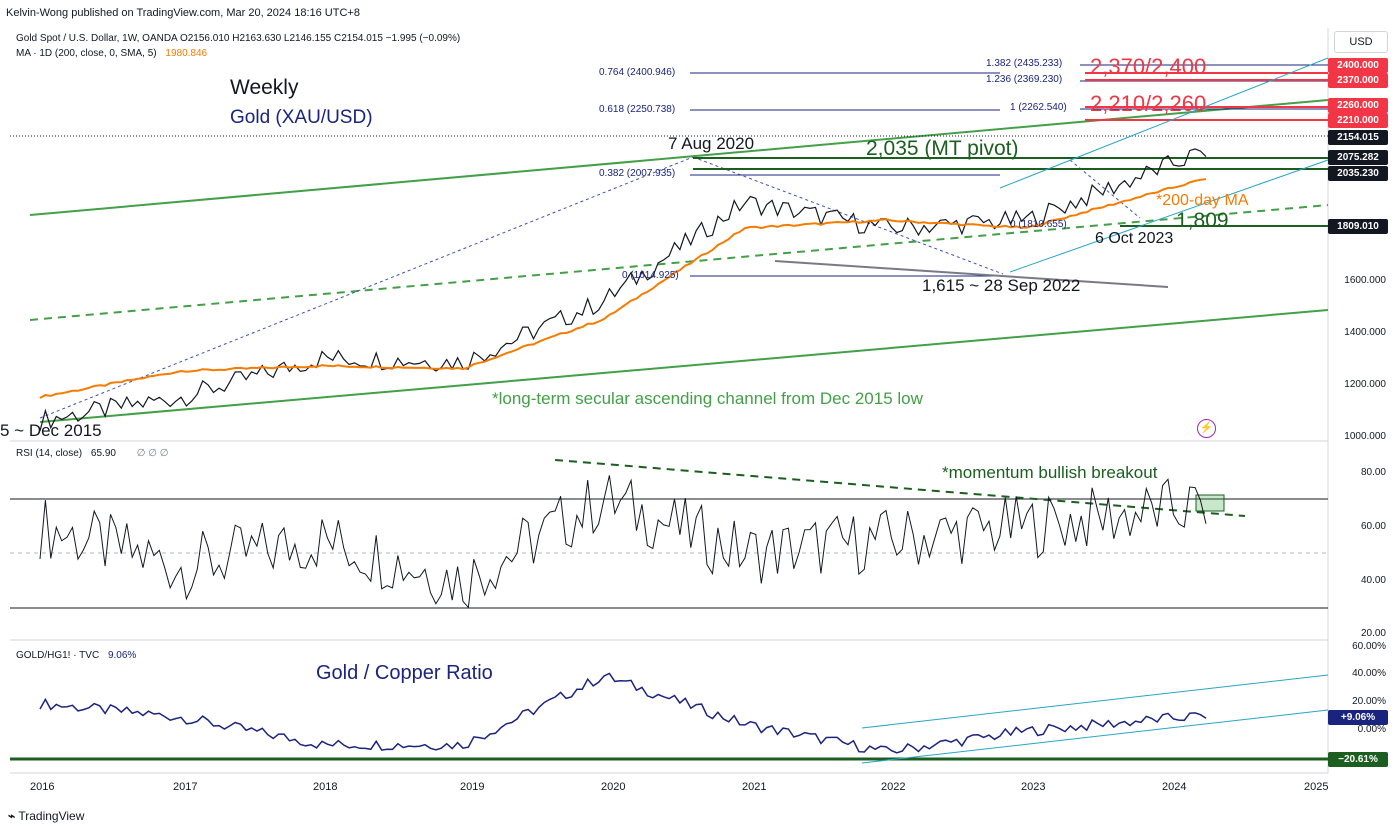 The image size is (1400, 833). Describe the element at coordinates (325, 787) in the screenshot. I see `x-tick: 2018` at that location.